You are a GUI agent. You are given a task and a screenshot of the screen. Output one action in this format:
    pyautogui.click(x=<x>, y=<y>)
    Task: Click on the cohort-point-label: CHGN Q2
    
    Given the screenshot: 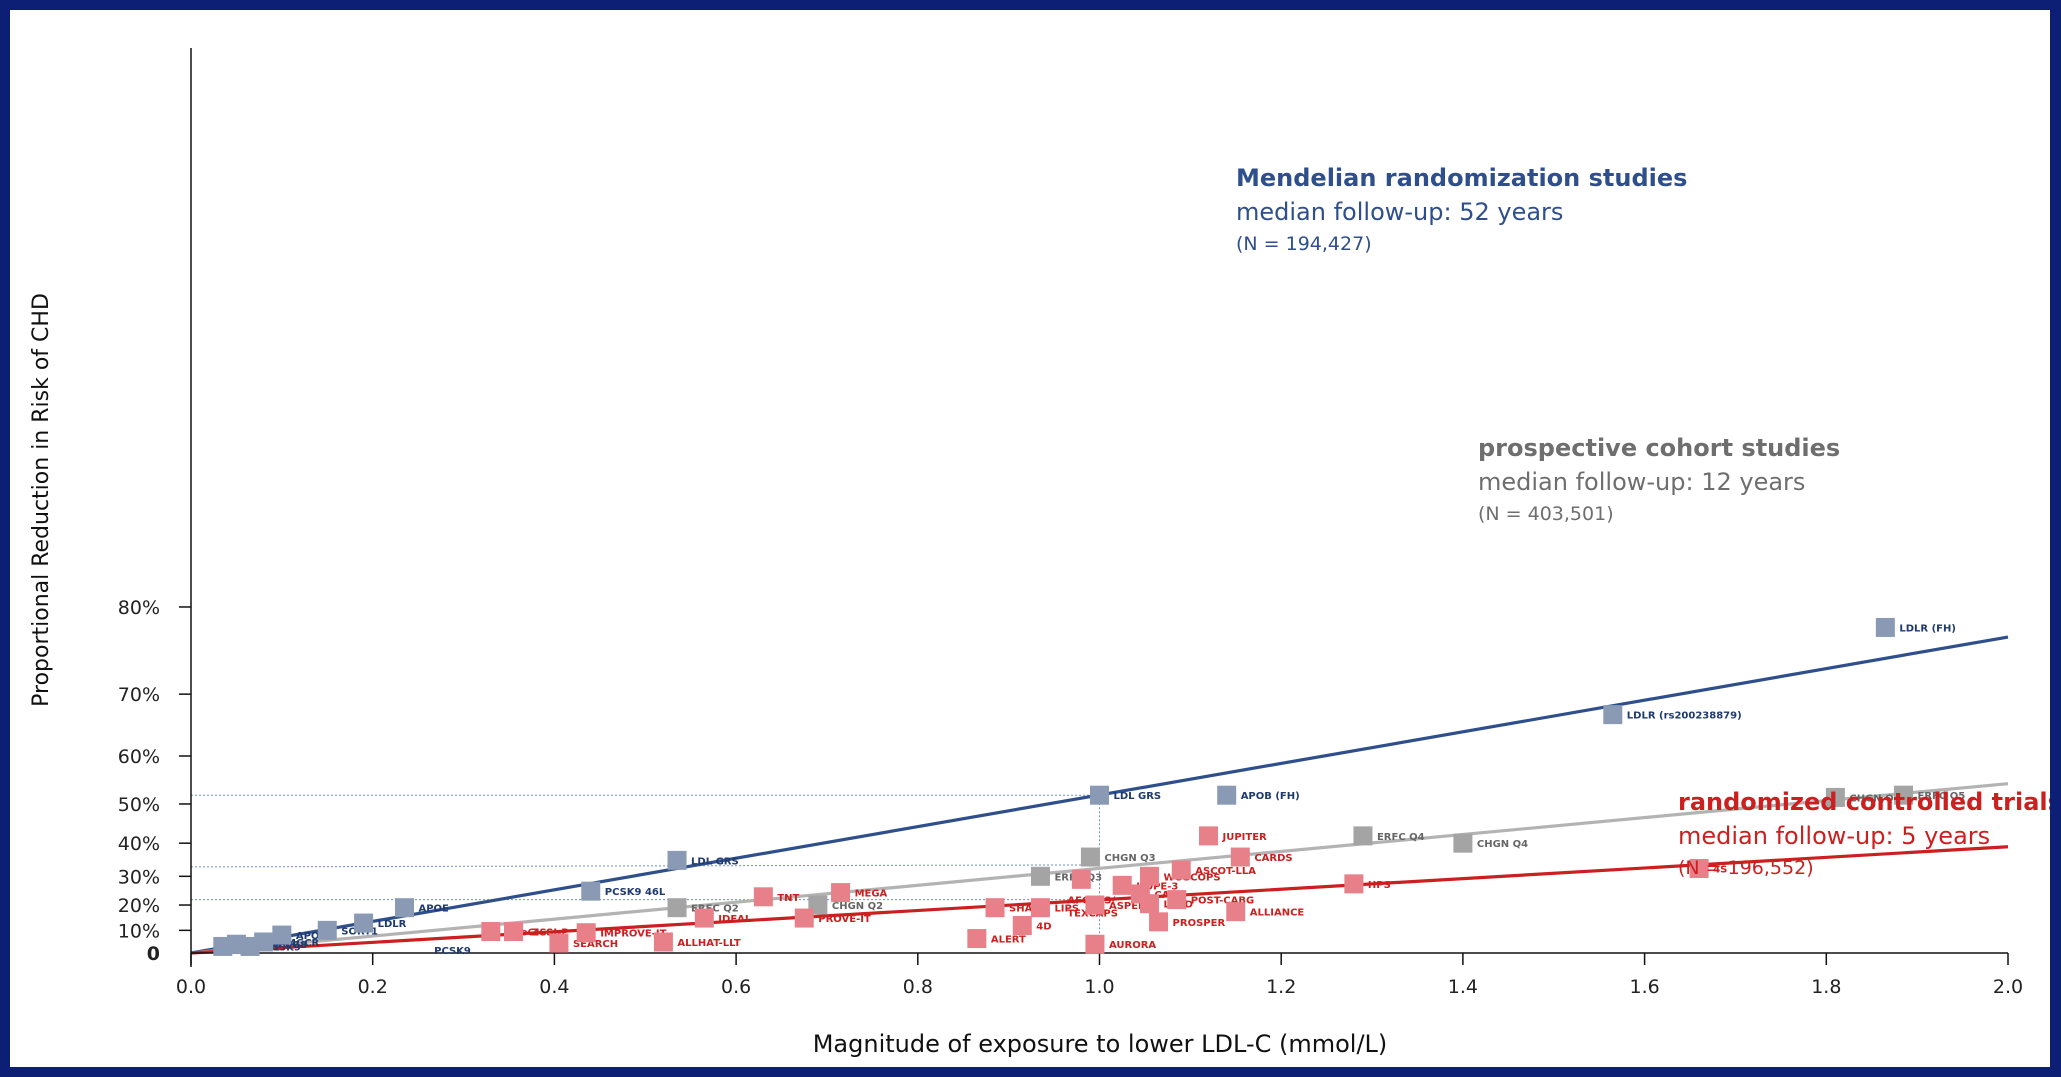 What is the action you would take?
    pyautogui.click(x=857, y=906)
    